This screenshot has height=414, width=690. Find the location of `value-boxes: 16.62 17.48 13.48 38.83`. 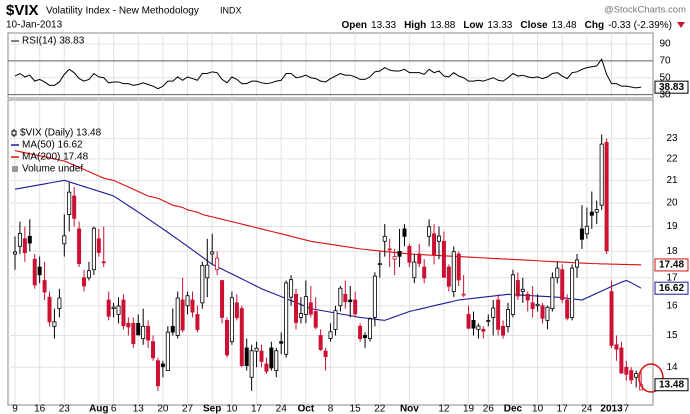

value-boxes: 16.62 17.48 13.48 38.83 is located at coordinates (671, 236).